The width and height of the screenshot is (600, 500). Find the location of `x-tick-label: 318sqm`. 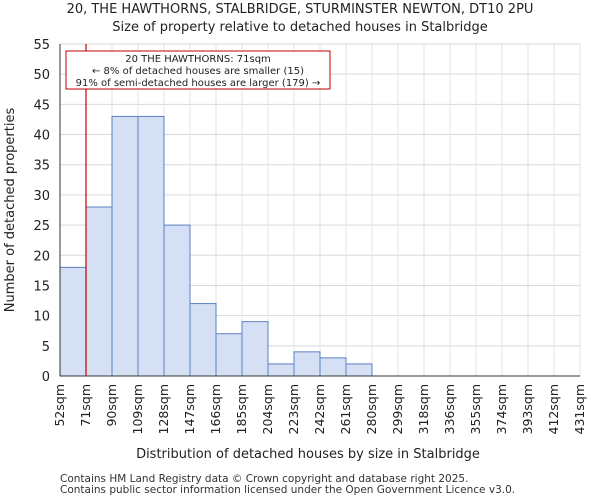

x-tick-label: 318sqm is located at coordinates (423, 409).